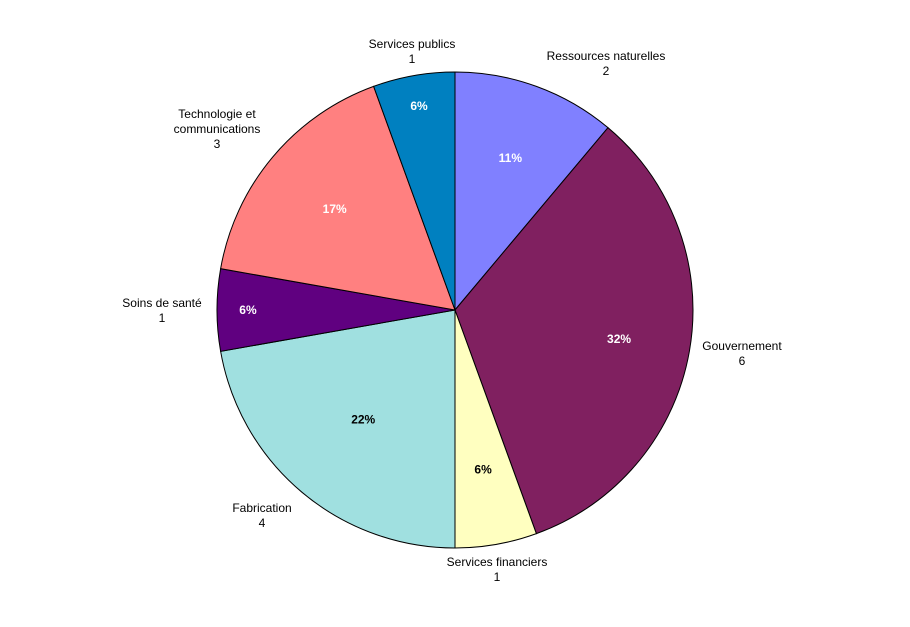  Describe the element at coordinates (363, 419) in the screenshot. I see `percent-label-fabrication: 22%` at that location.